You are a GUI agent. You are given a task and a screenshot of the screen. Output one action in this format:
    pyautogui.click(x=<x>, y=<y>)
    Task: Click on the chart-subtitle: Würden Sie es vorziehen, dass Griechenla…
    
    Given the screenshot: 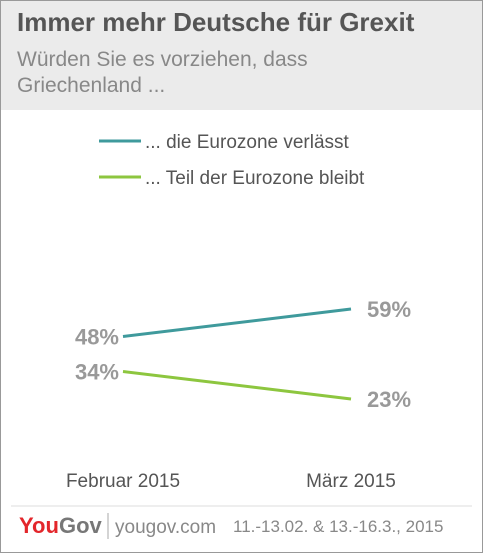 What is the action you would take?
    pyautogui.click(x=162, y=72)
    